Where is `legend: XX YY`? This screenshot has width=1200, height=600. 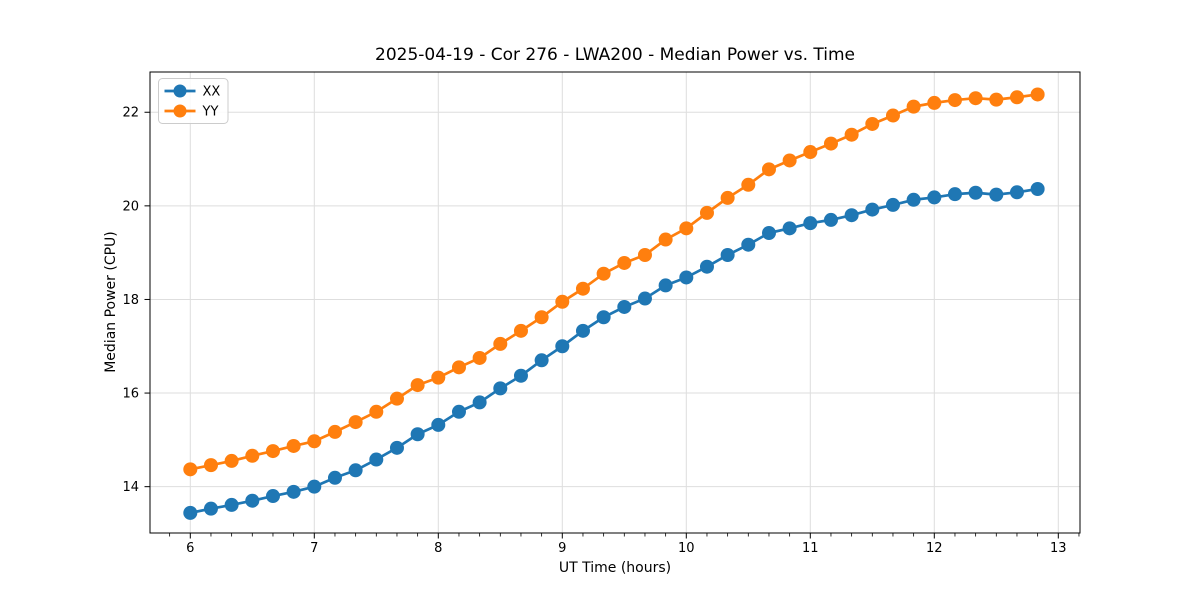
legend: XX YY is located at coordinates (193, 101).